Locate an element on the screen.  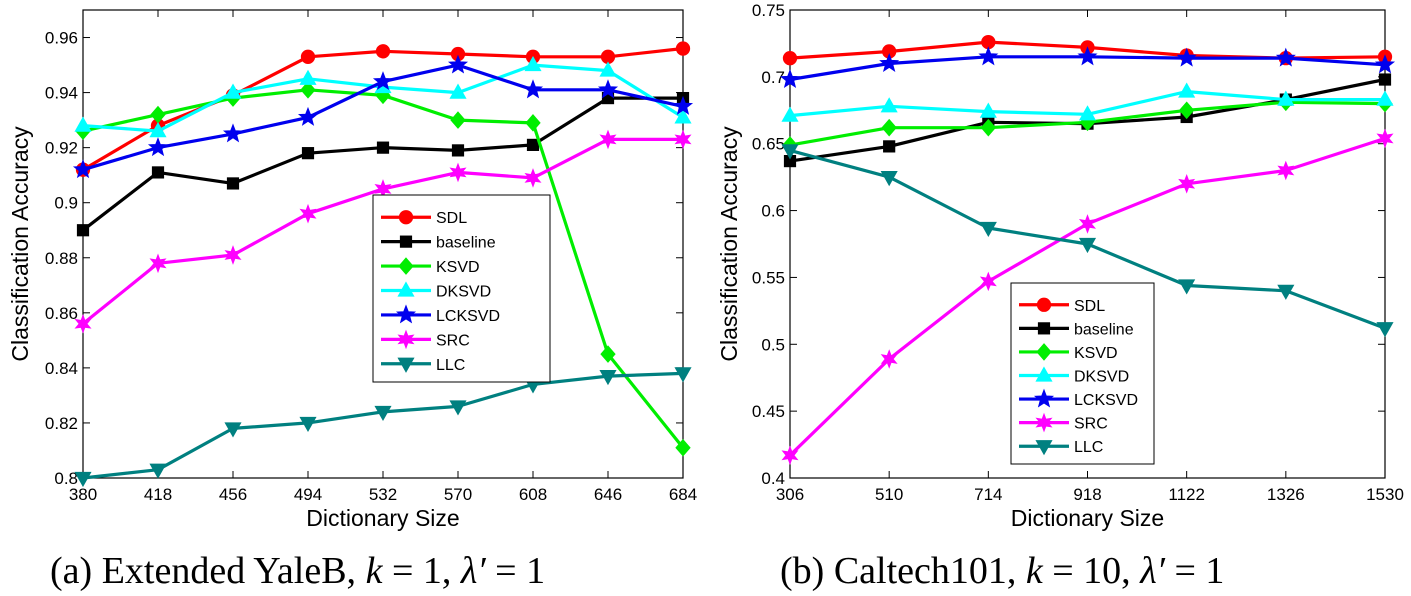
legend-box is located at coordinates (1082, 373).